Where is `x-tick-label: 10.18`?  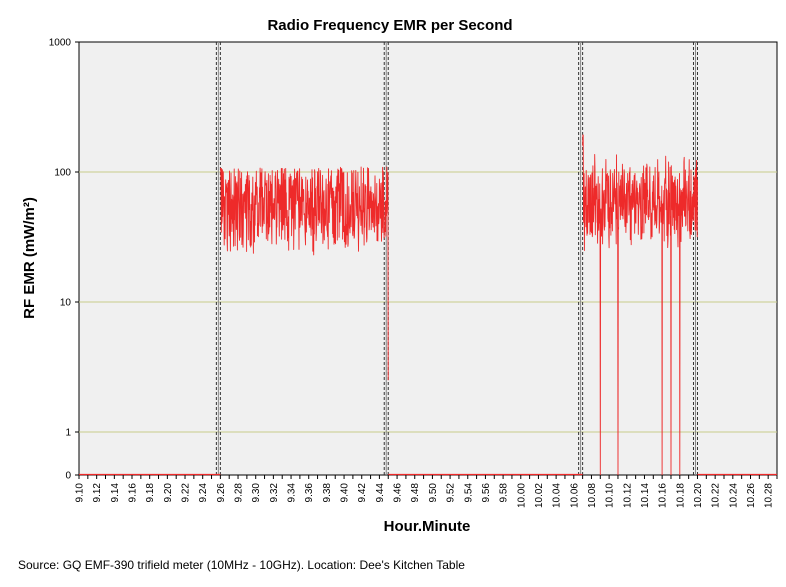 x-tick-label: 10.18 is located at coordinates (680, 495).